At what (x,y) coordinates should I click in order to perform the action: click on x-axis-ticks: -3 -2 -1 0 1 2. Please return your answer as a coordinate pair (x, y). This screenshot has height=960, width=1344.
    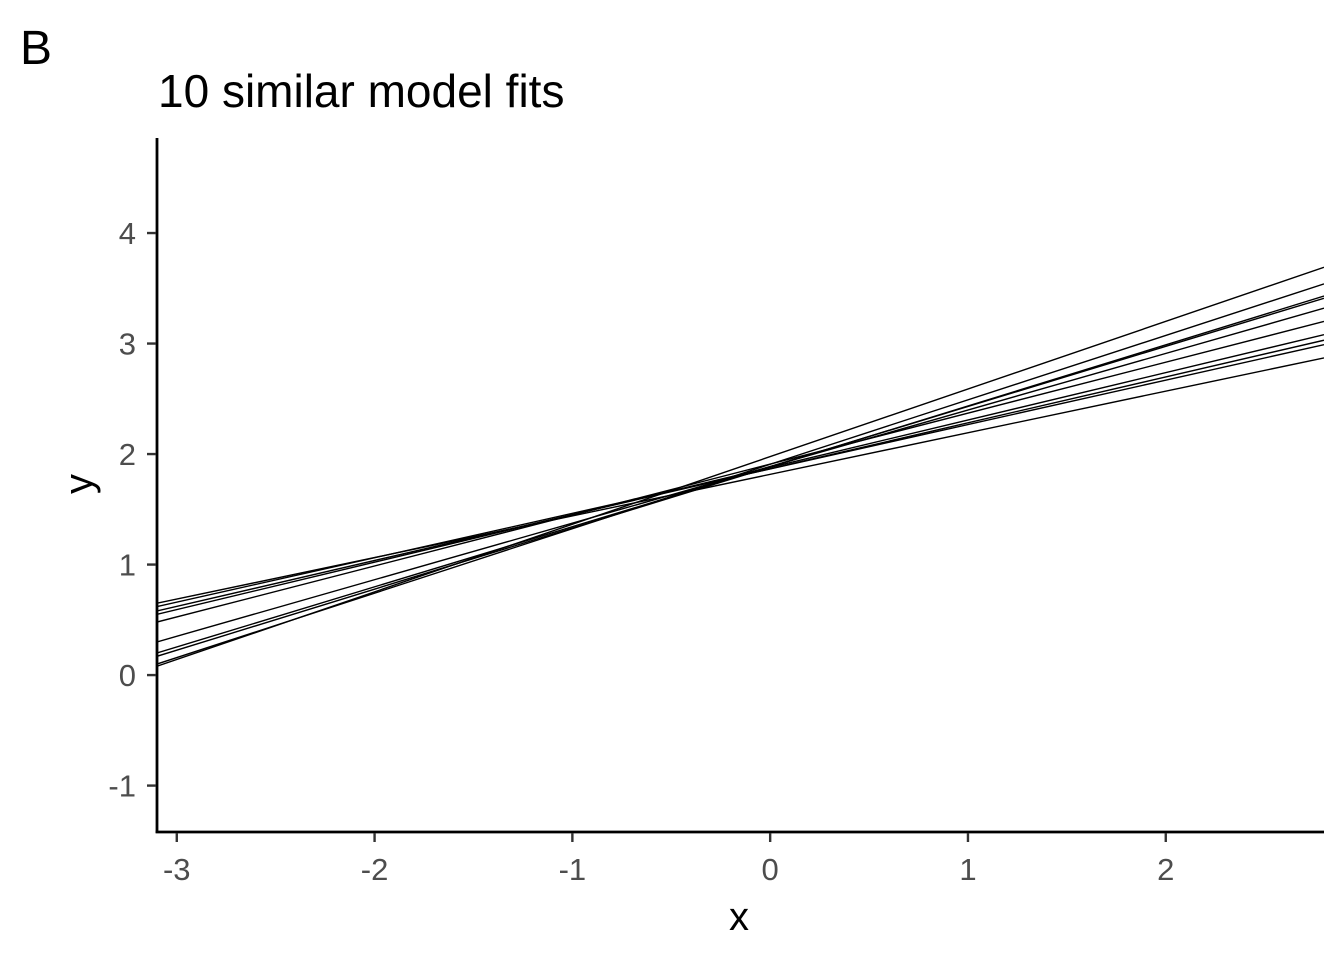
    Looking at the image, I should click on (668, 860).